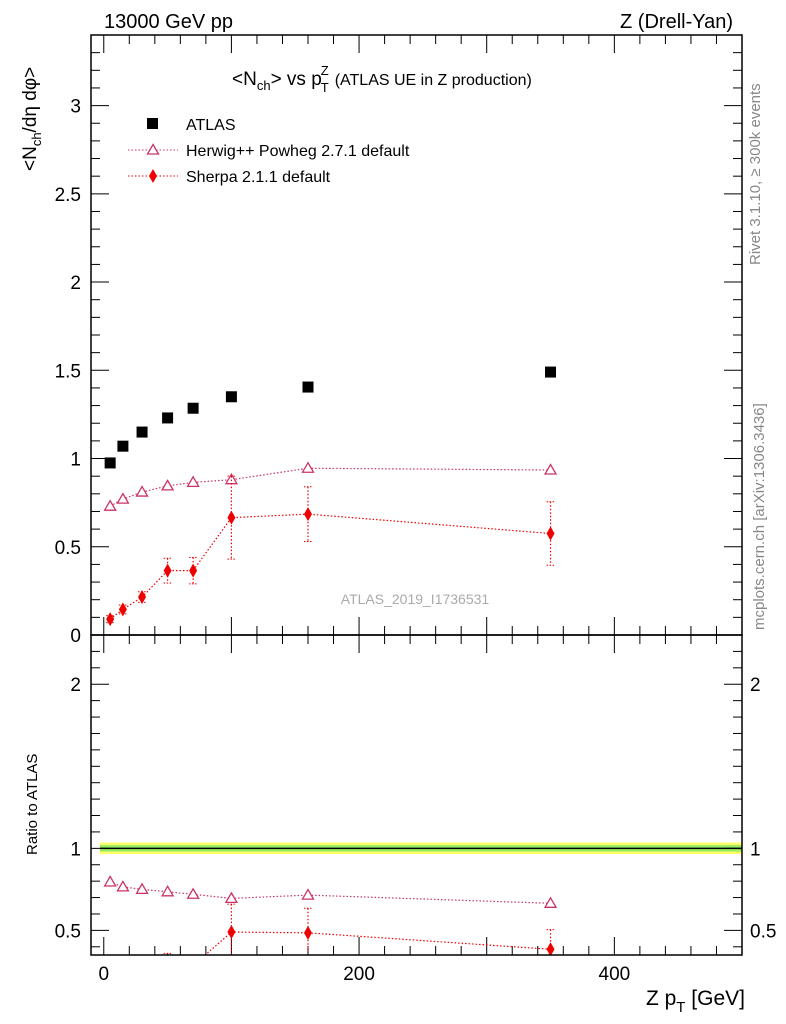 The width and height of the screenshot is (786, 1024). What do you see at coordinates (103, 974) in the screenshot?
I see `x-tick-label: 0` at bounding box center [103, 974].